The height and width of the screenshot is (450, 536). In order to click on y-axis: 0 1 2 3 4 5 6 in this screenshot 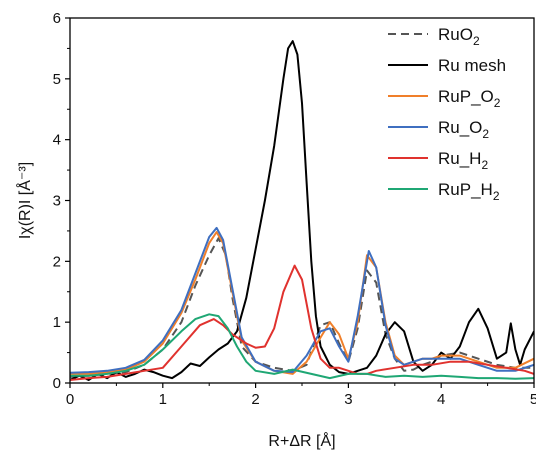, I will do `click(61, 201)`.